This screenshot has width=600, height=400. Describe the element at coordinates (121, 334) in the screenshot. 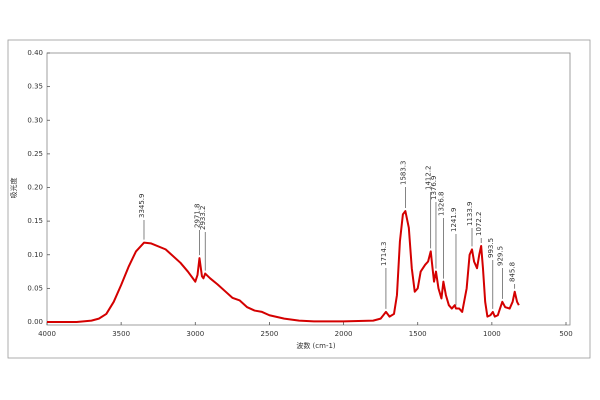

I see `x-tick-label: 3500` at that location.